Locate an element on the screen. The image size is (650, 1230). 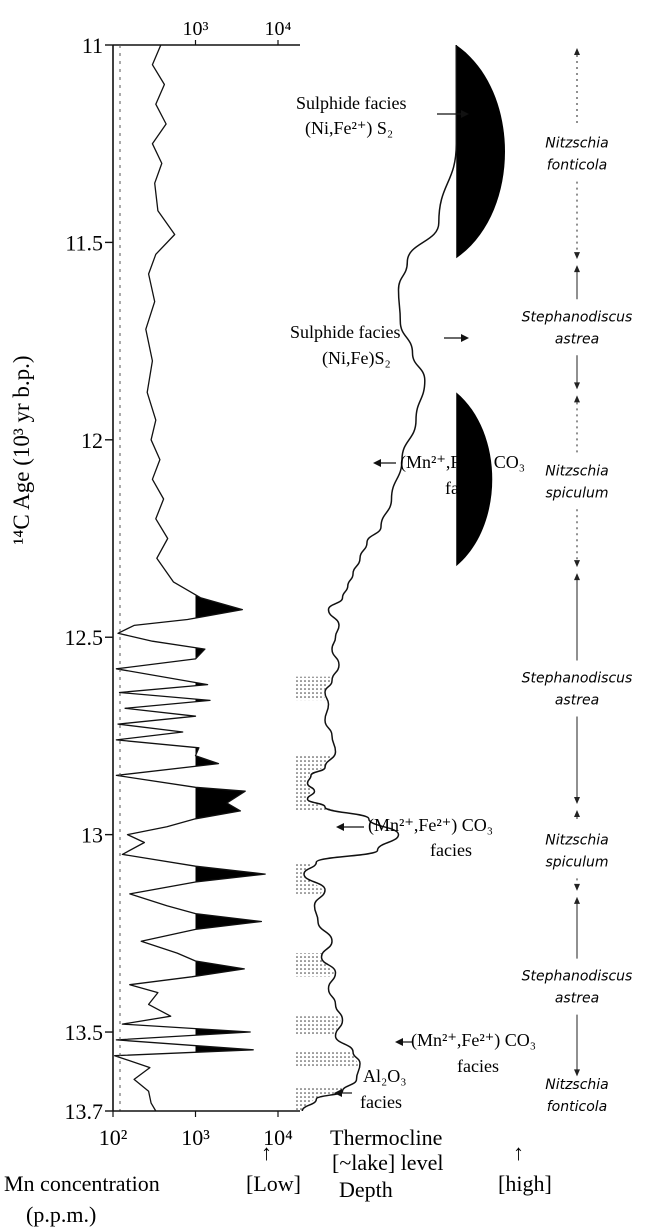
annotation-sulphide-1: Sulphide facies (Ni,Fe²⁺) S₂ is located at coordinates (382, 116).